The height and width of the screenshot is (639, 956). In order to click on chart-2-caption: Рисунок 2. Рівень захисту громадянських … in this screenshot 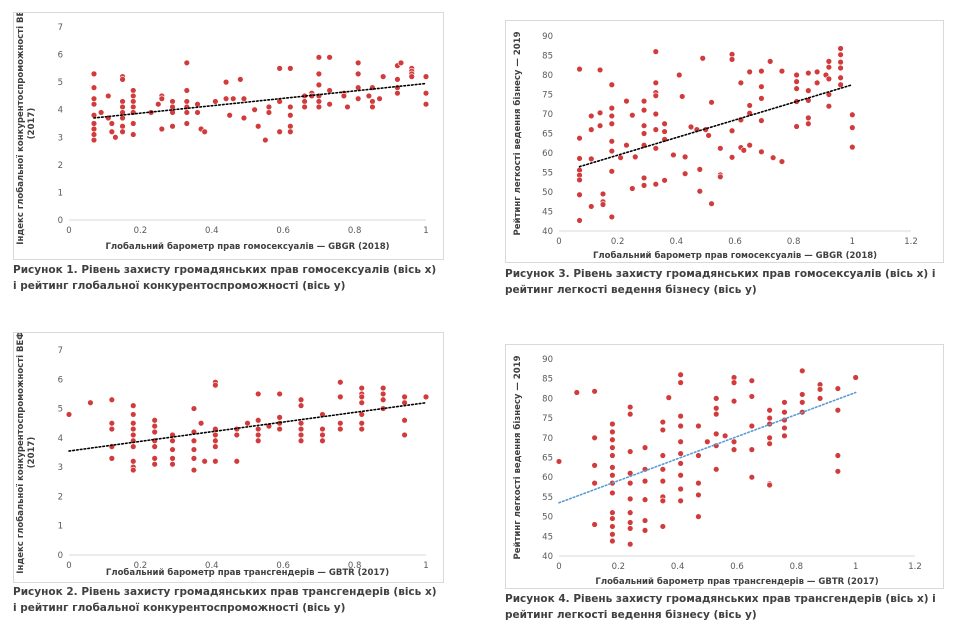, I will do `click(225, 600)`.